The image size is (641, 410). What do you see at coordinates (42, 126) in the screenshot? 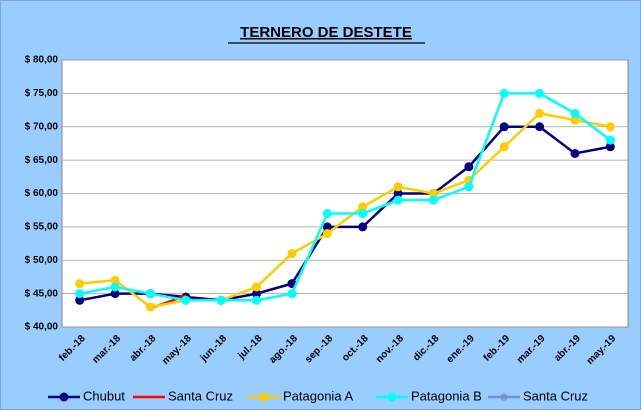
I see `y-tick-label: $ 70,00` at bounding box center [42, 126].